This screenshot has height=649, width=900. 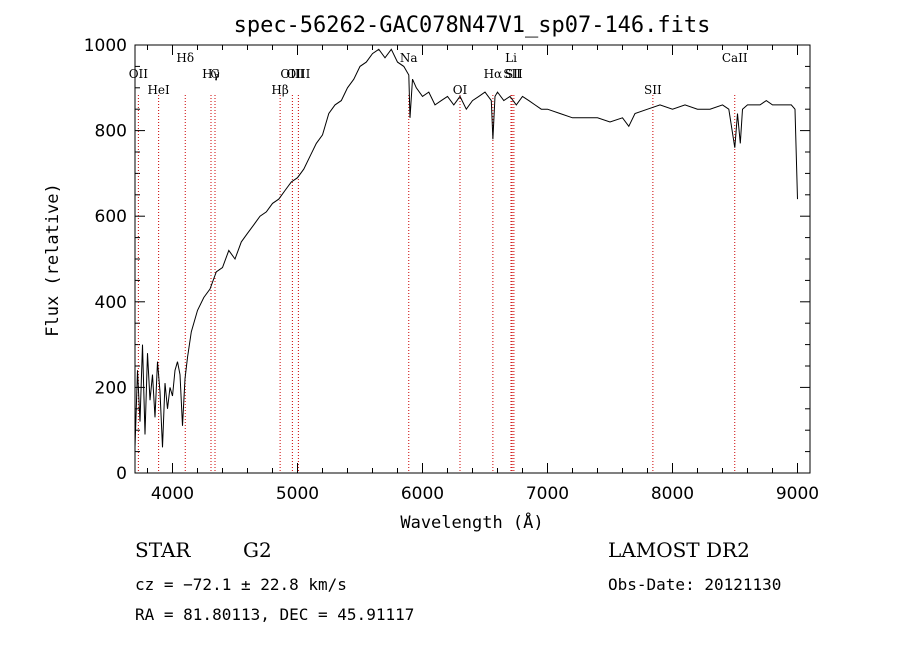 I want to click on marker-label: Li, so click(x=511, y=58).